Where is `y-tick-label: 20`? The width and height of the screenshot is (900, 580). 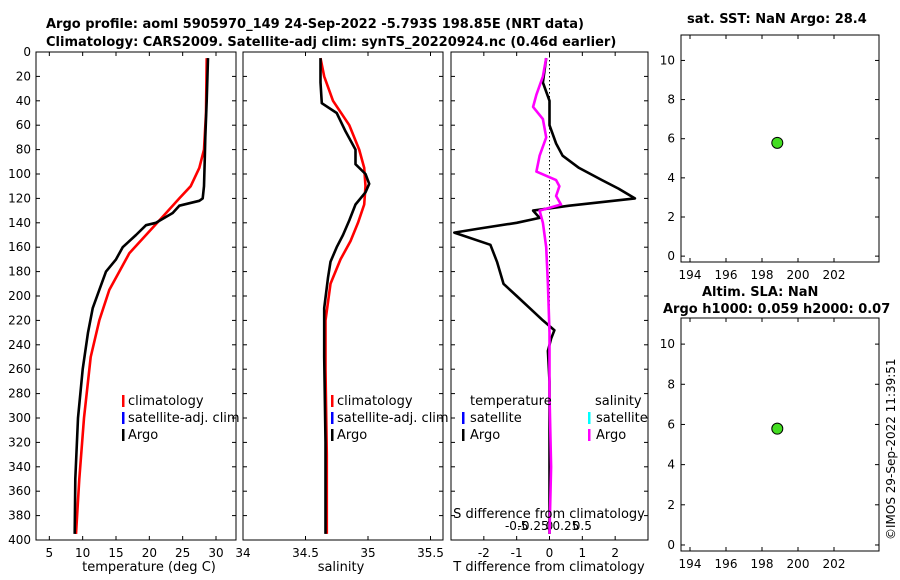
y-tick-label: 20 is located at coordinates (23, 76).